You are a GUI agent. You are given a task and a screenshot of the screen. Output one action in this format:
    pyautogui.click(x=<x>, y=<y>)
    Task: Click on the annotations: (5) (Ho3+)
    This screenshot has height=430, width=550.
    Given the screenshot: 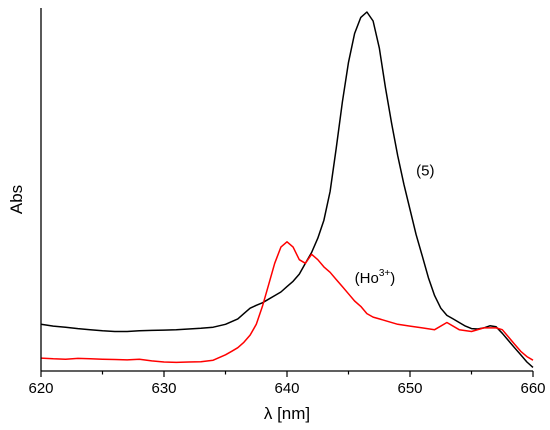 What is the action you would take?
    pyautogui.click(x=395, y=224)
    